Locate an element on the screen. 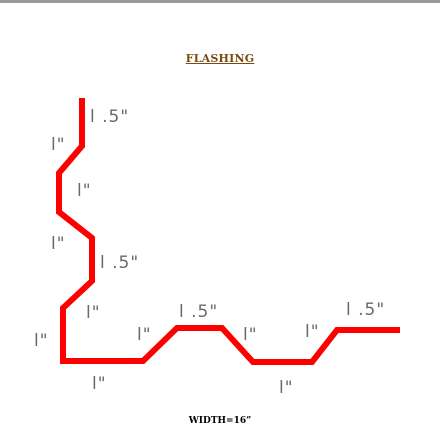  diagram-title: FLASHING is located at coordinates (220, 58).